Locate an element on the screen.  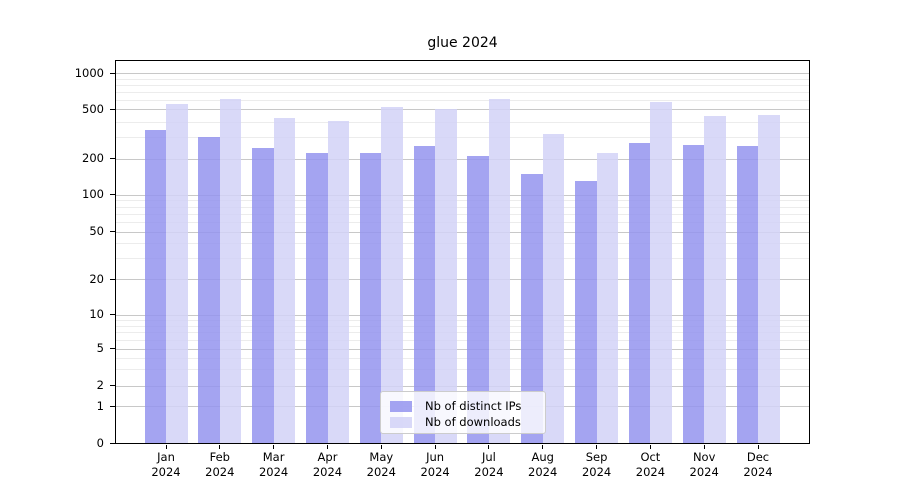
x-tick-label-apr: Apr 2024 is located at coordinates (328, 464).